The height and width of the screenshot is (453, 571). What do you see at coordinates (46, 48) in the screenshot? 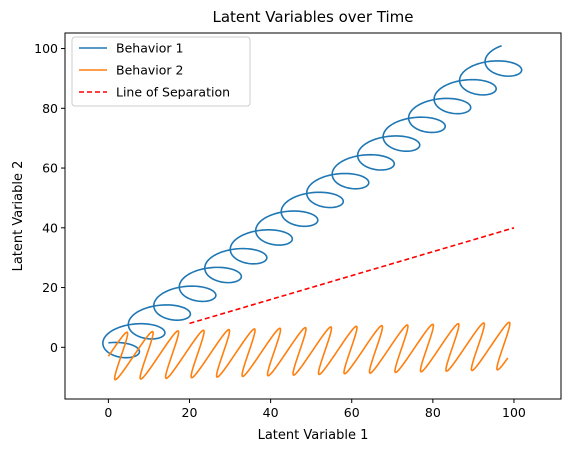
I see `y-tick-label: 100` at bounding box center [46, 48].